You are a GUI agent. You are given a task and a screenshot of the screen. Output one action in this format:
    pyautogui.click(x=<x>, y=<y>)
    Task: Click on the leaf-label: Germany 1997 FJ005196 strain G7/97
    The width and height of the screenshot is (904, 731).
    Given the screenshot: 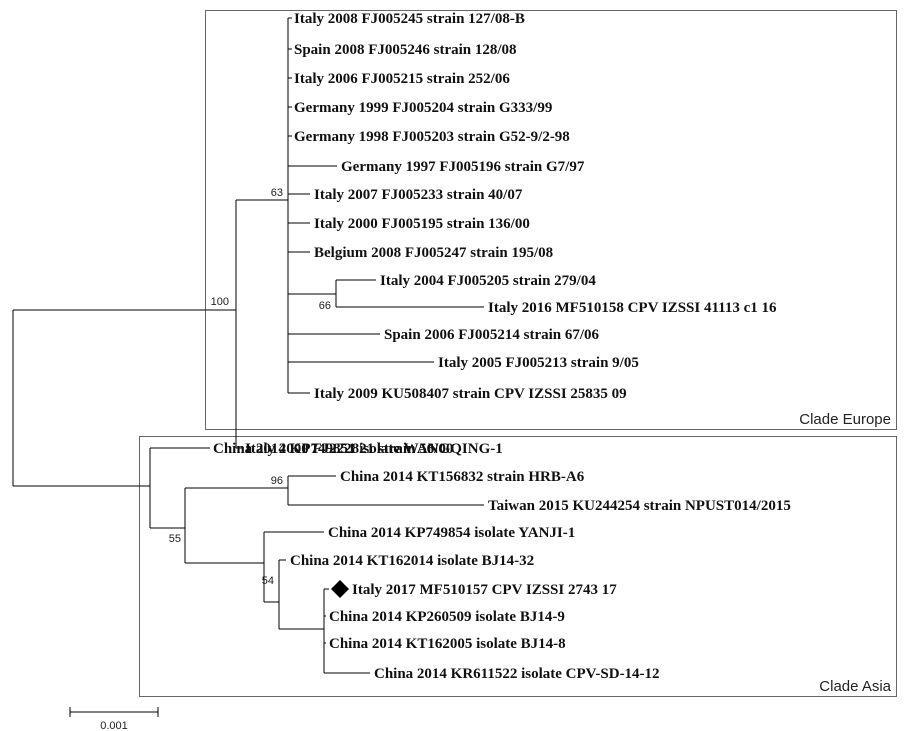 What is the action you would take?
    pyautogui.click(x=463, y=167)
    